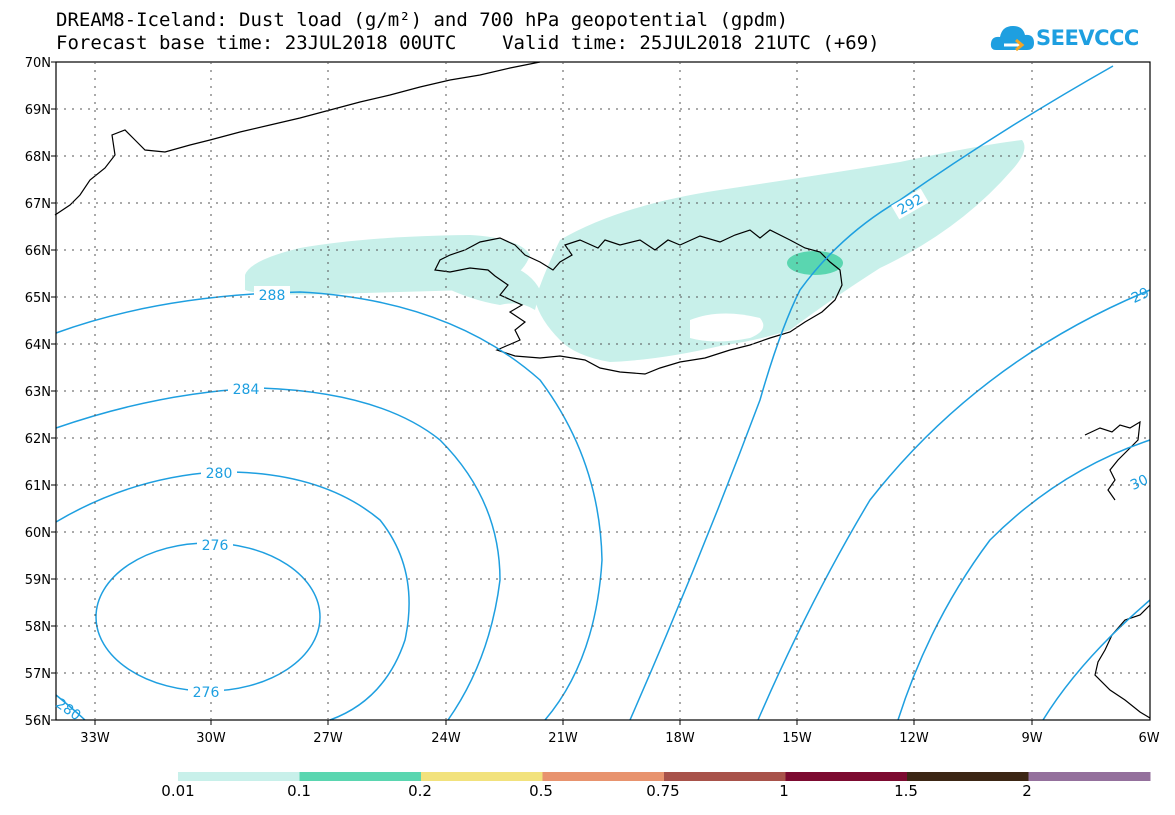 The width and height of the screenshot is (1175, 815). Describe the element at coordinates (563, 738) in the screenshot. I see `lon-label: 21W` at that location.